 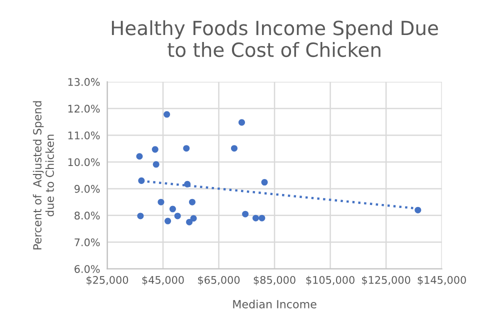 I want to click on x-tick-label: $65,000, so click(x=219, y=281).